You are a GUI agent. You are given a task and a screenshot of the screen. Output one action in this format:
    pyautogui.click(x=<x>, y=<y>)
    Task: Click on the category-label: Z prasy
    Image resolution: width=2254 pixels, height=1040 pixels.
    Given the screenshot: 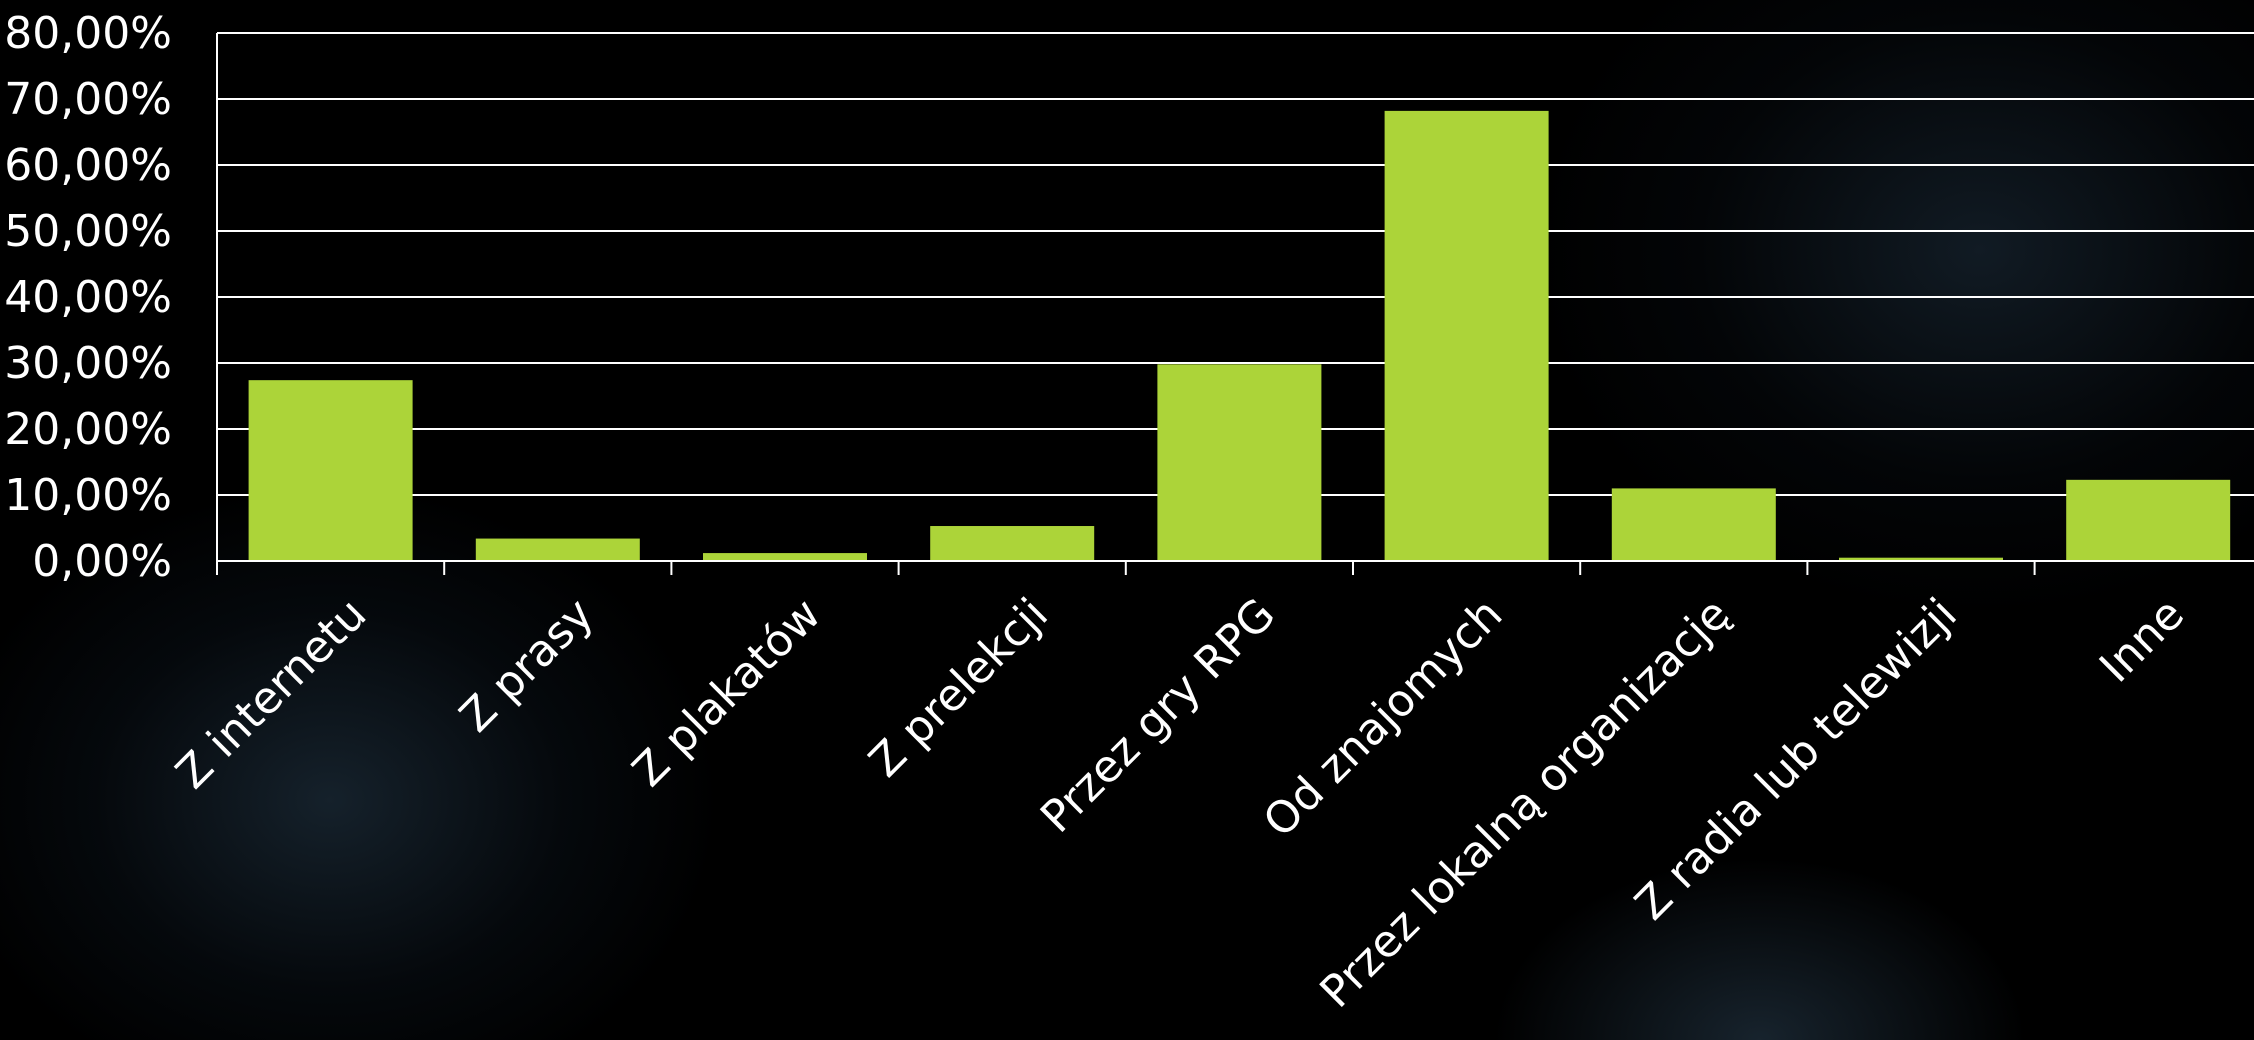 What is the action you would take?
    pyautogui.click(x=526, y=665)
    